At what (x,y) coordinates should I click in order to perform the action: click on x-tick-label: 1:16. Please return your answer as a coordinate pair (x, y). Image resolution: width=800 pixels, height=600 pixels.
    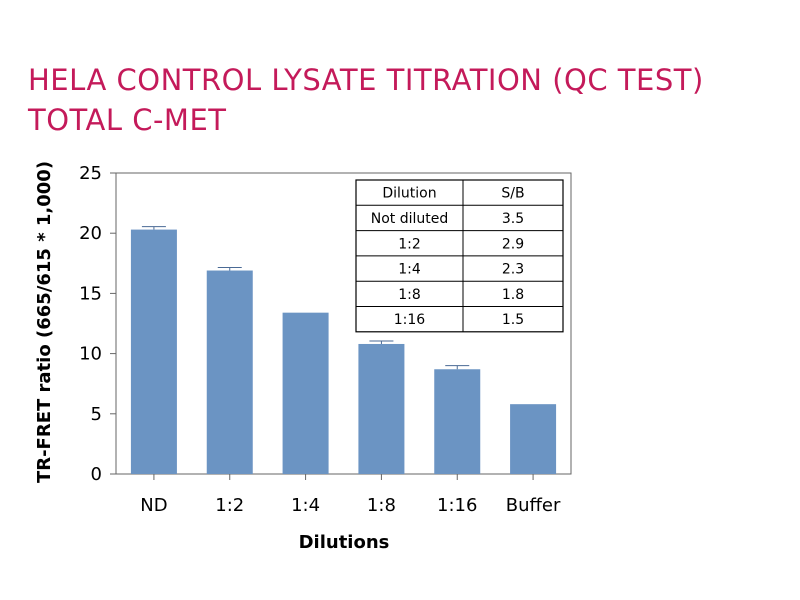
    Looking at the image, I should click on (457, 505).